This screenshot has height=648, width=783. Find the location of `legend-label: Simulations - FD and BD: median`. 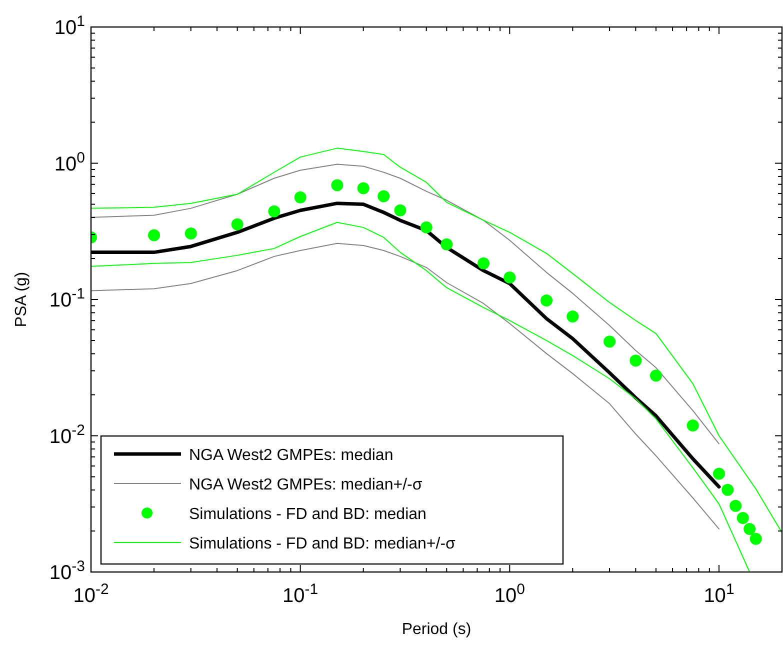

legend-label: Simulations - FD and BD: median is located at coordinates (307, 514).